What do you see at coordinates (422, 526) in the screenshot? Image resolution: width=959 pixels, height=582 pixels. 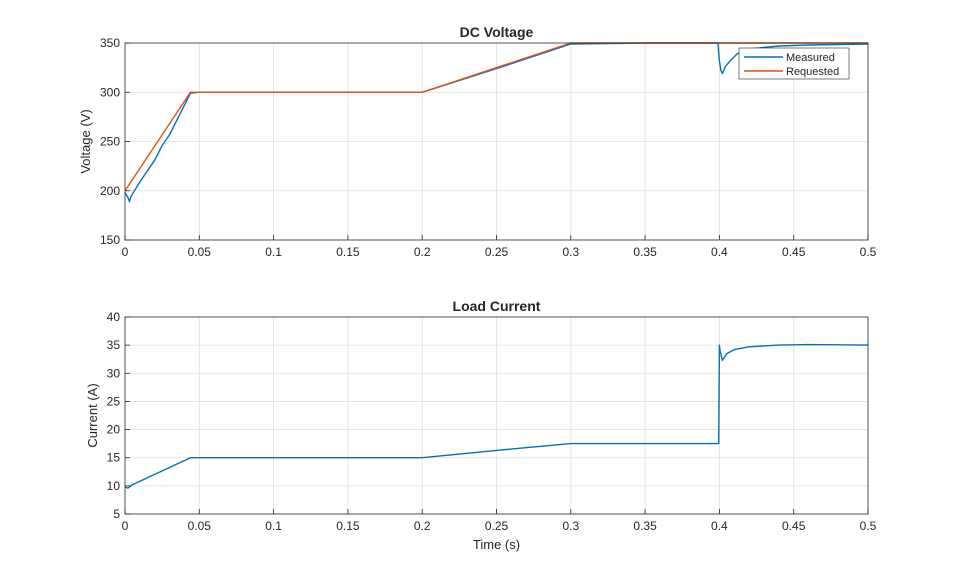 I see `current-xtick-label: 0.2` at bounding box center [422, 526].